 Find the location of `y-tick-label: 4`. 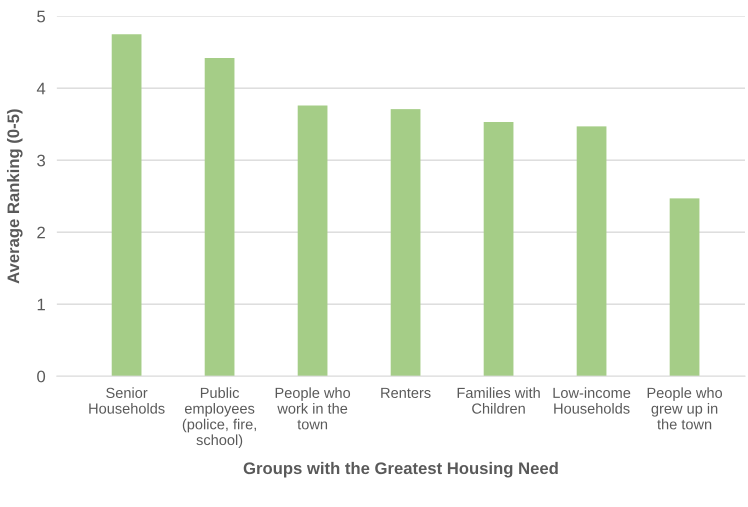

y-tick-label: 4 is located at coordinates (41, 88).